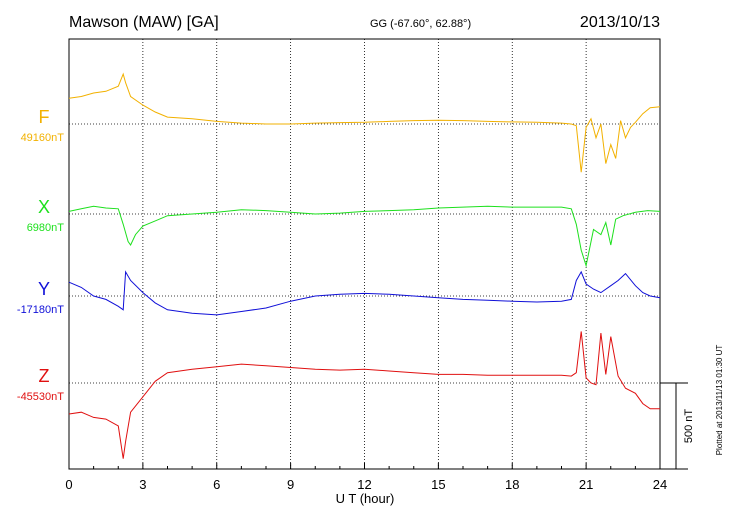 Image resolution: width=730 pixels, height=520 pixels. What do you see at coordinates (620, 22) in the screenshot?
I see `date-label: 2013/10/13` at bounding box center [620, 22].